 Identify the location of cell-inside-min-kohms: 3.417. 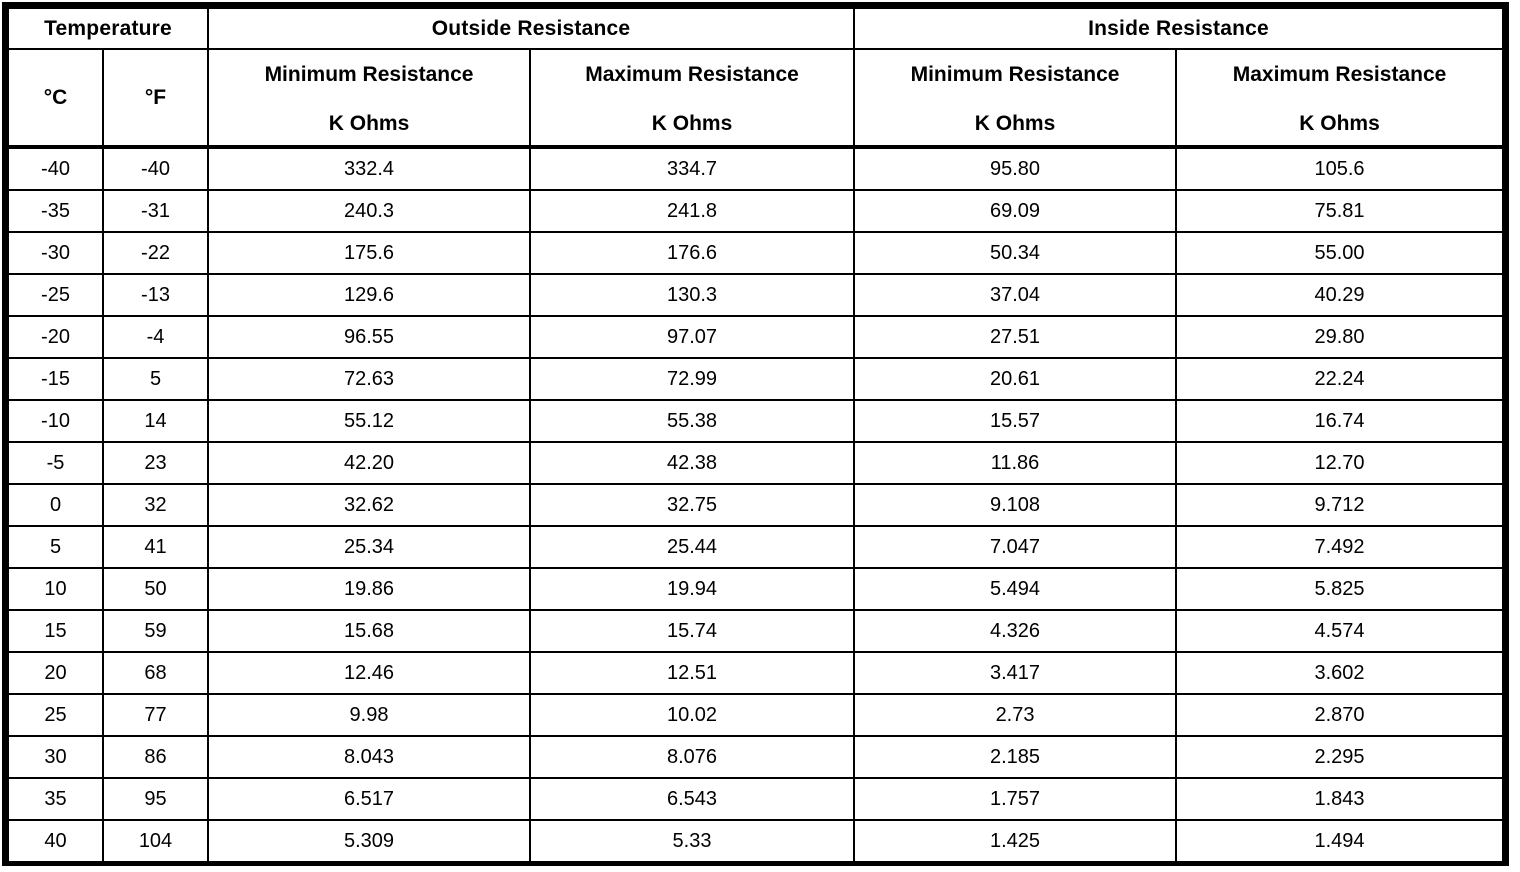
(1015, 673).